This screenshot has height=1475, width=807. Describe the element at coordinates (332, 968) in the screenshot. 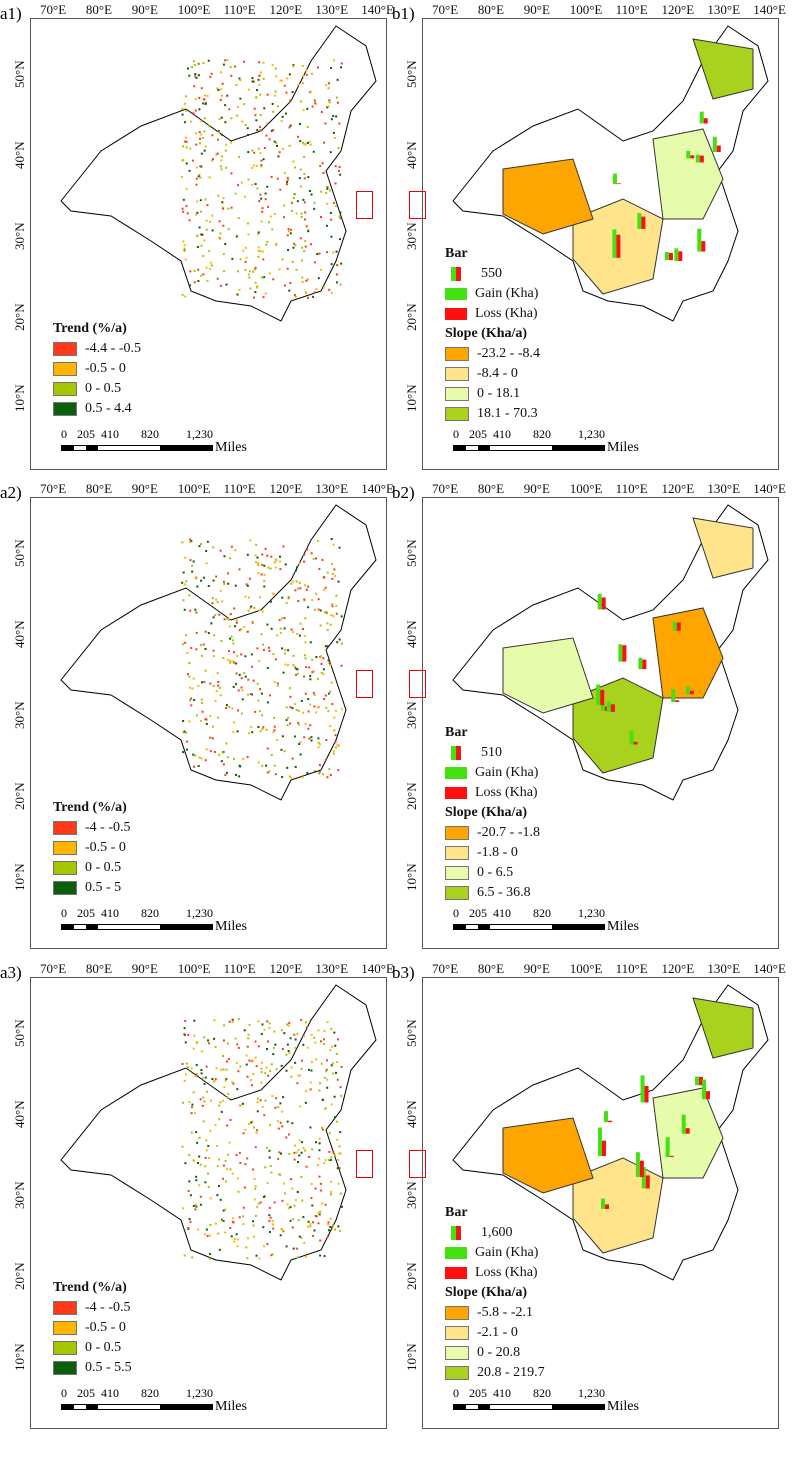

I see `lon-tick-label: 130°E` at that location.